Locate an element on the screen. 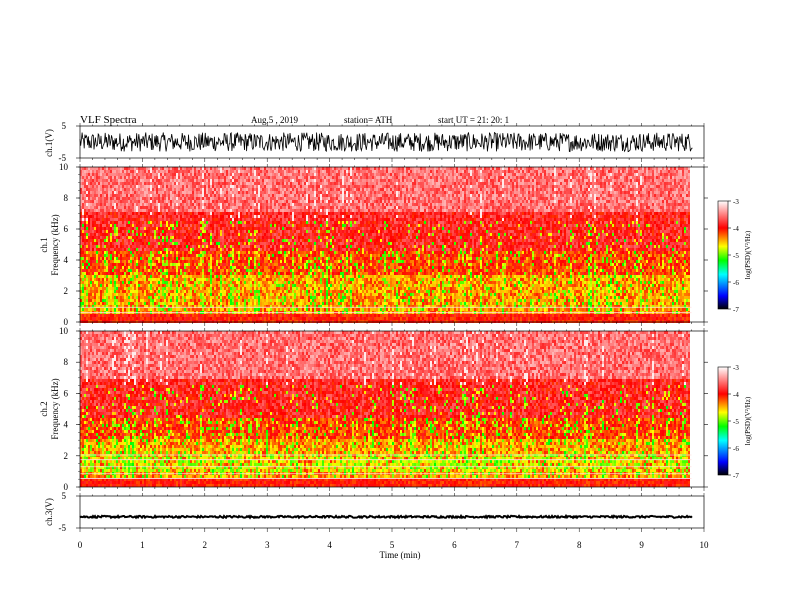 The image size is (792, 612). cb1ticks-tick-label: -7 is located at coordinates (736, 310).